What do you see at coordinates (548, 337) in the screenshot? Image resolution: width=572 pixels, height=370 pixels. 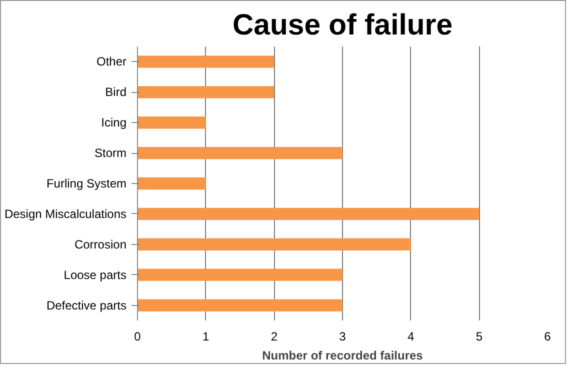 I see `x-tick-label: 6` at bounding box center [548, 337].